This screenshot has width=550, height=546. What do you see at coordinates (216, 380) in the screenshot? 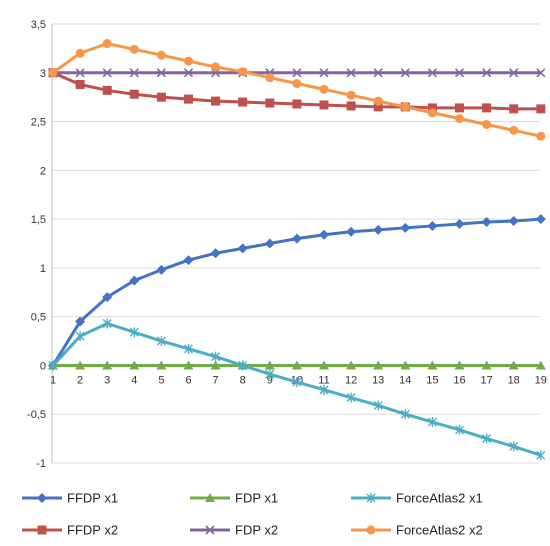
I see `x-tick-label: 7` at bounding box center [216, 380].